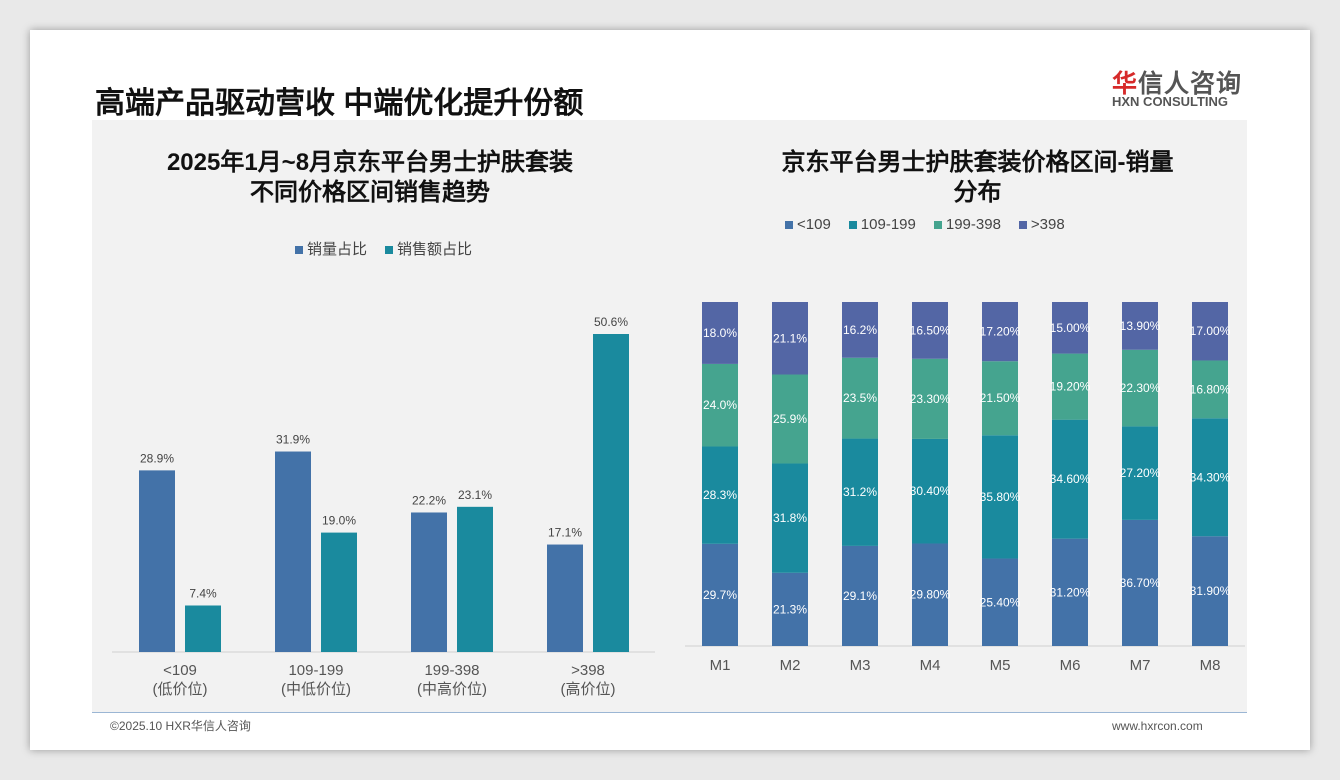 The width and height of the screenshot is (1340, 780). I want to click on legend-label: >398, so click(1047, 224).